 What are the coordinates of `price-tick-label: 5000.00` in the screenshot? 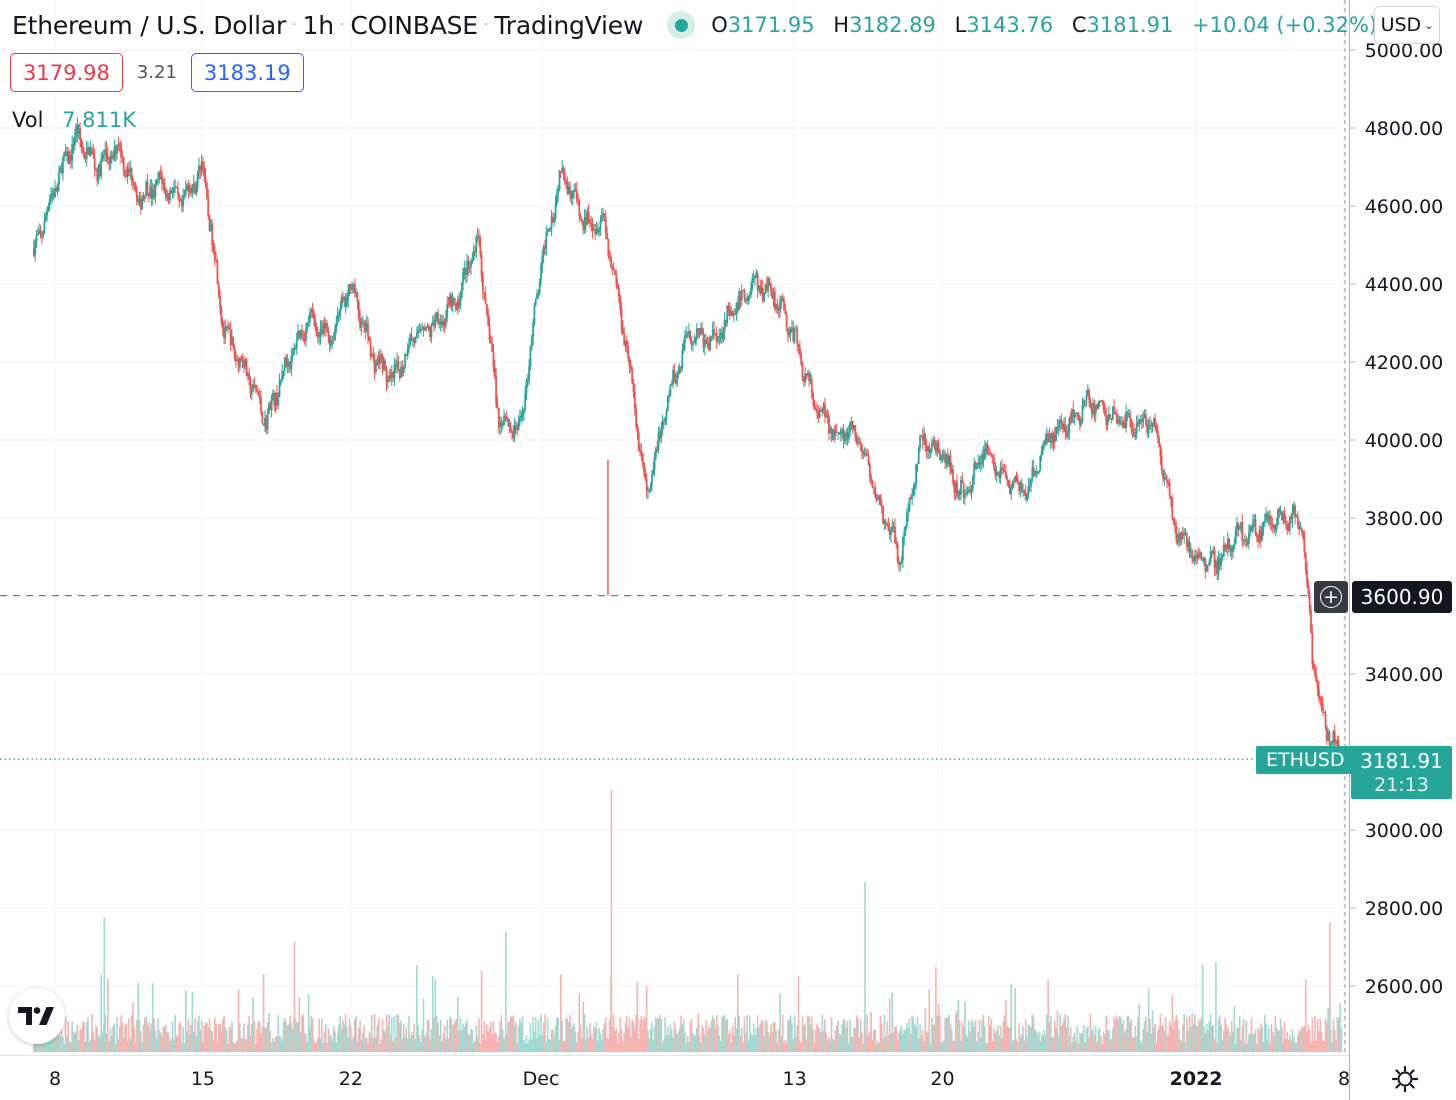 It's located at (1404, 51).